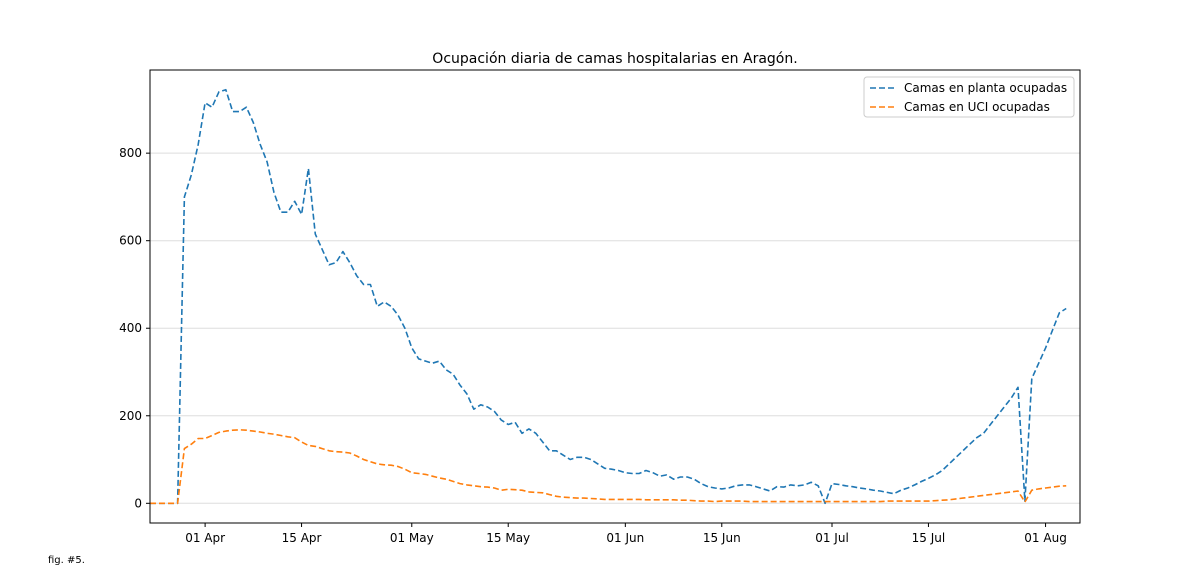  What do you see at coordinates (977, 107) in the screenshot?
I see `legend-label: Camas en UCI ocupadas` at bounding box center [977, 107].